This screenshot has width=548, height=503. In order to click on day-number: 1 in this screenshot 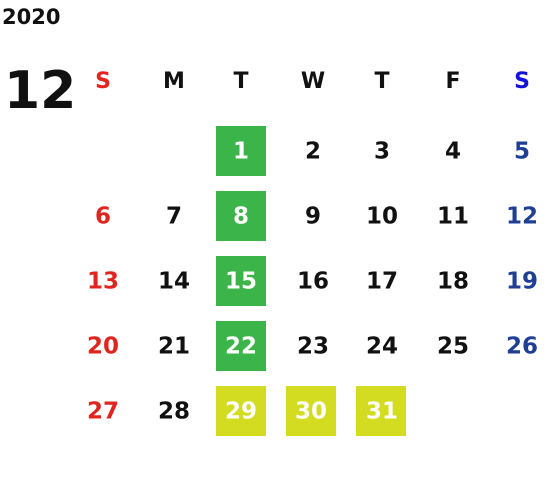, I will do `click(241, 152)`.